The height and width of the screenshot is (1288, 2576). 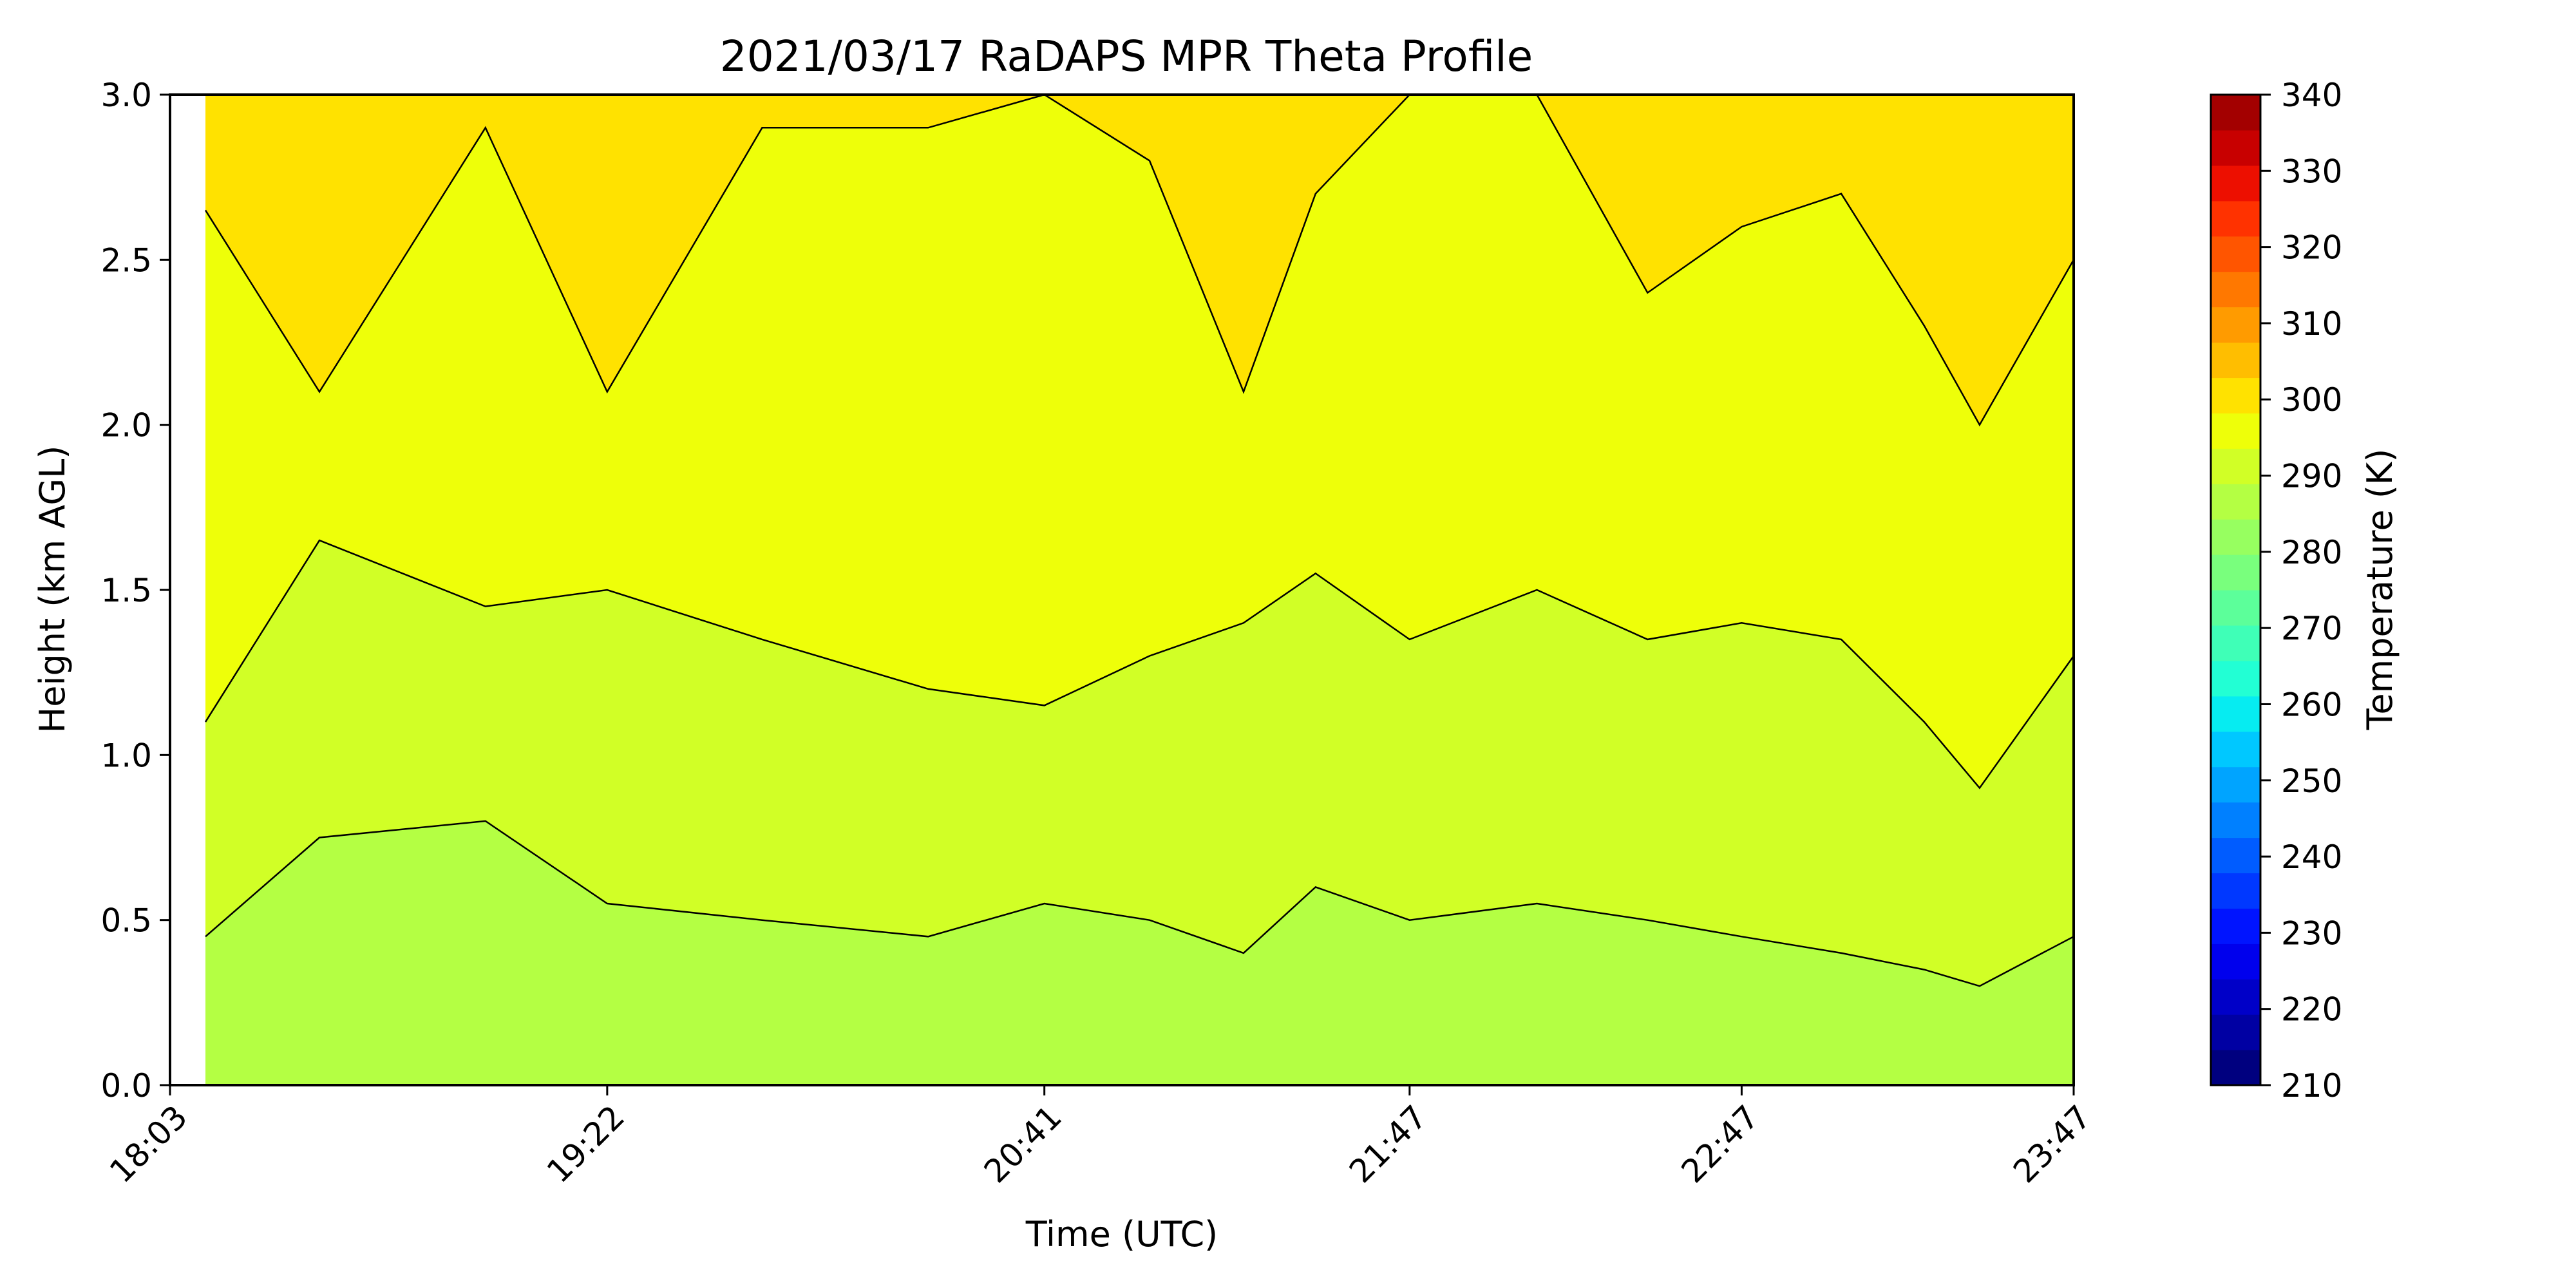 What do you see at coordinates (2311, 628) in the screenshot?
I see `colorbar-tick-label: 270` at bounding box center [2311, 628].